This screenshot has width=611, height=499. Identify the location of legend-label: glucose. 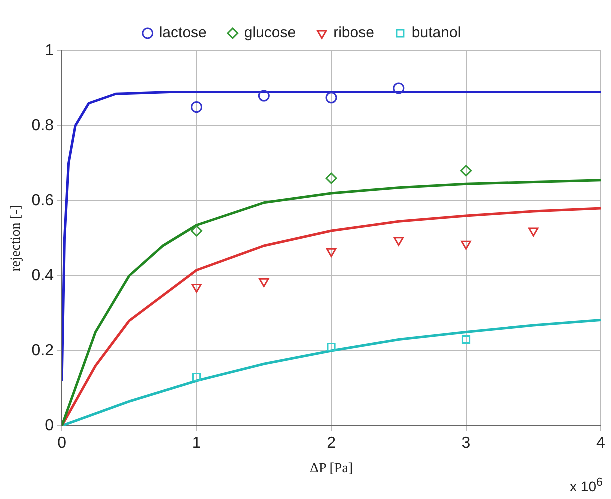
(270, 33).